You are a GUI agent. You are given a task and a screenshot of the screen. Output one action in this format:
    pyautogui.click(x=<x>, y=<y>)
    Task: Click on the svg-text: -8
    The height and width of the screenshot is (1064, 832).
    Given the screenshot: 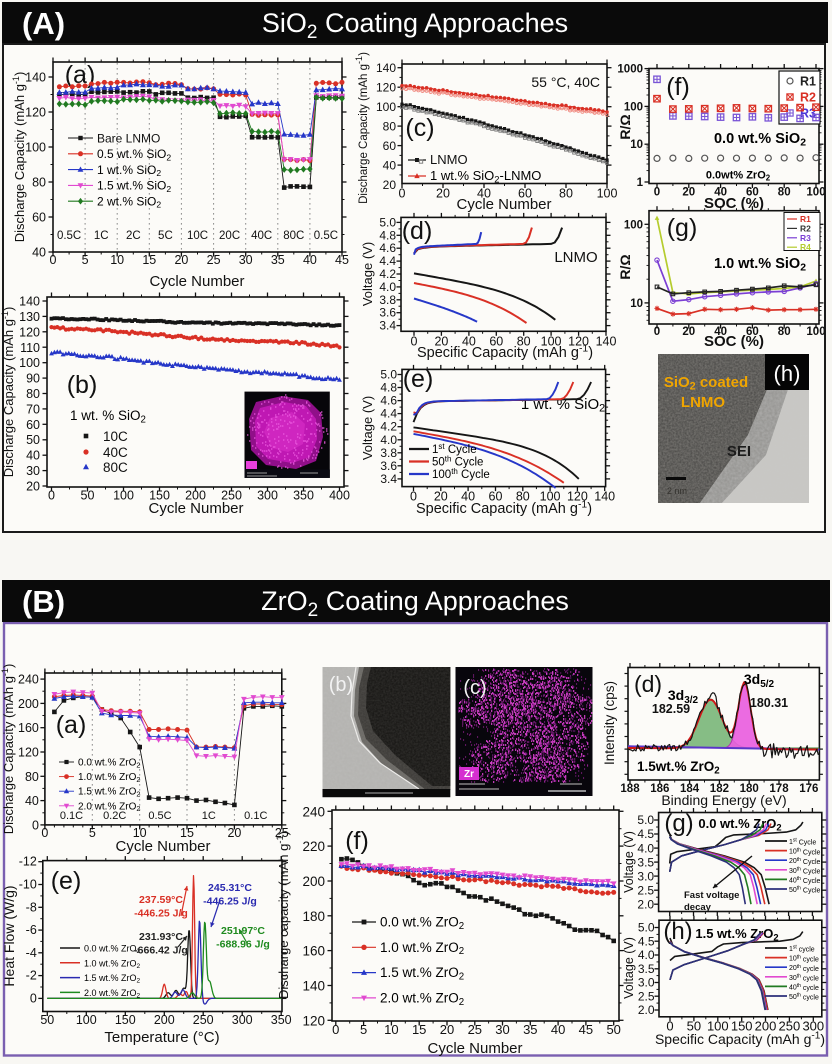 What is the action you would take?
    pyautogui.click(x=31, y=907)
    